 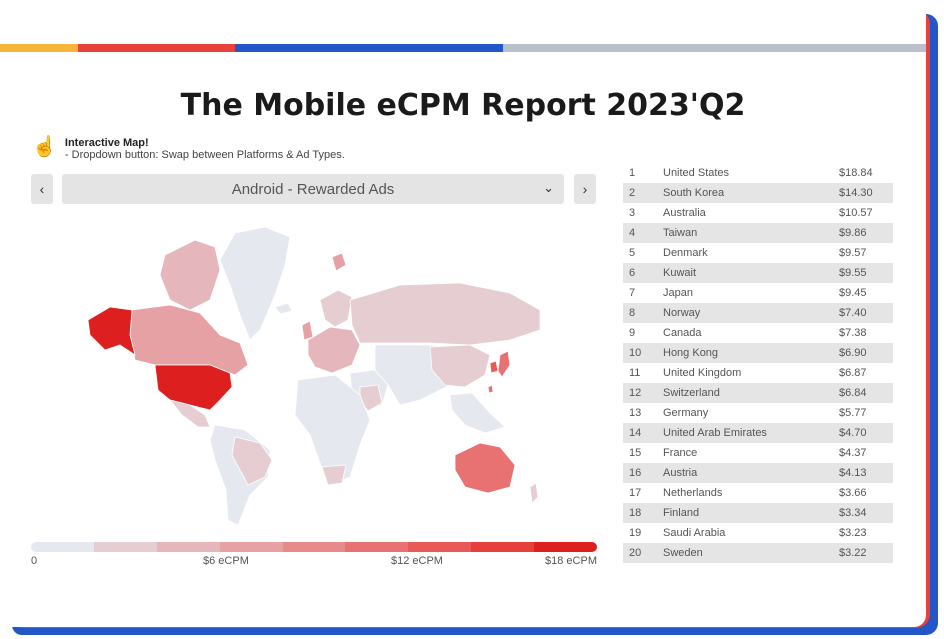 I want to click on rank-cell: 15, so click(x=635, y=453).